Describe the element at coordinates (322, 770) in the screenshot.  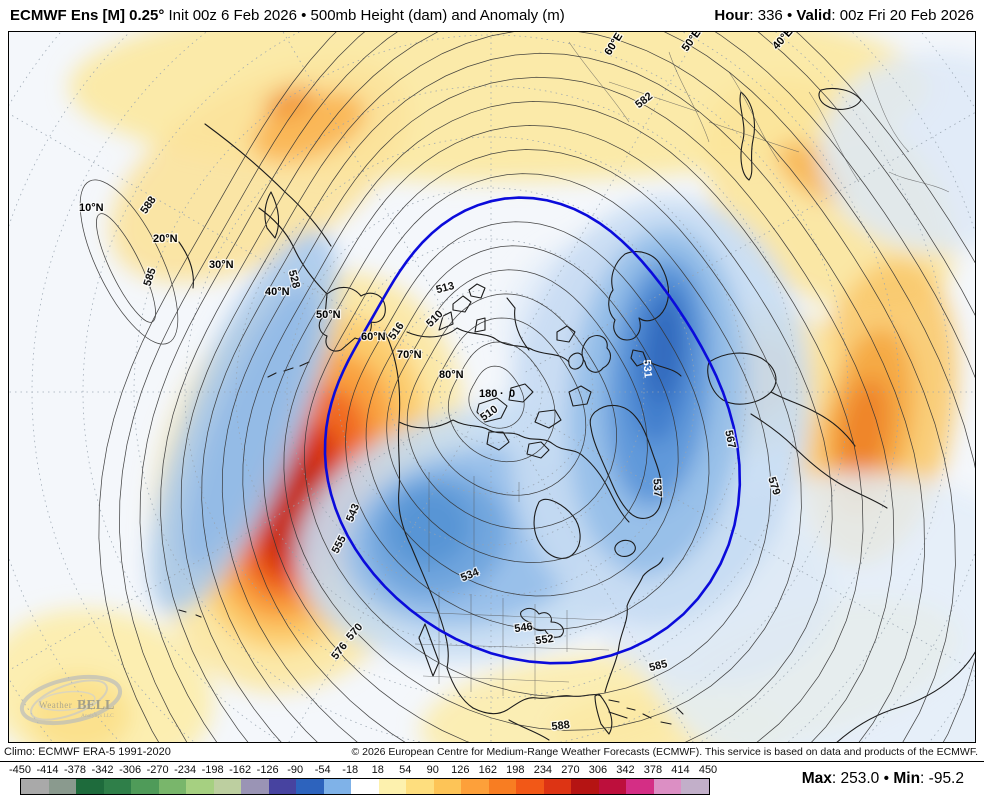
I see `colorbar-tick: -54` at that location.